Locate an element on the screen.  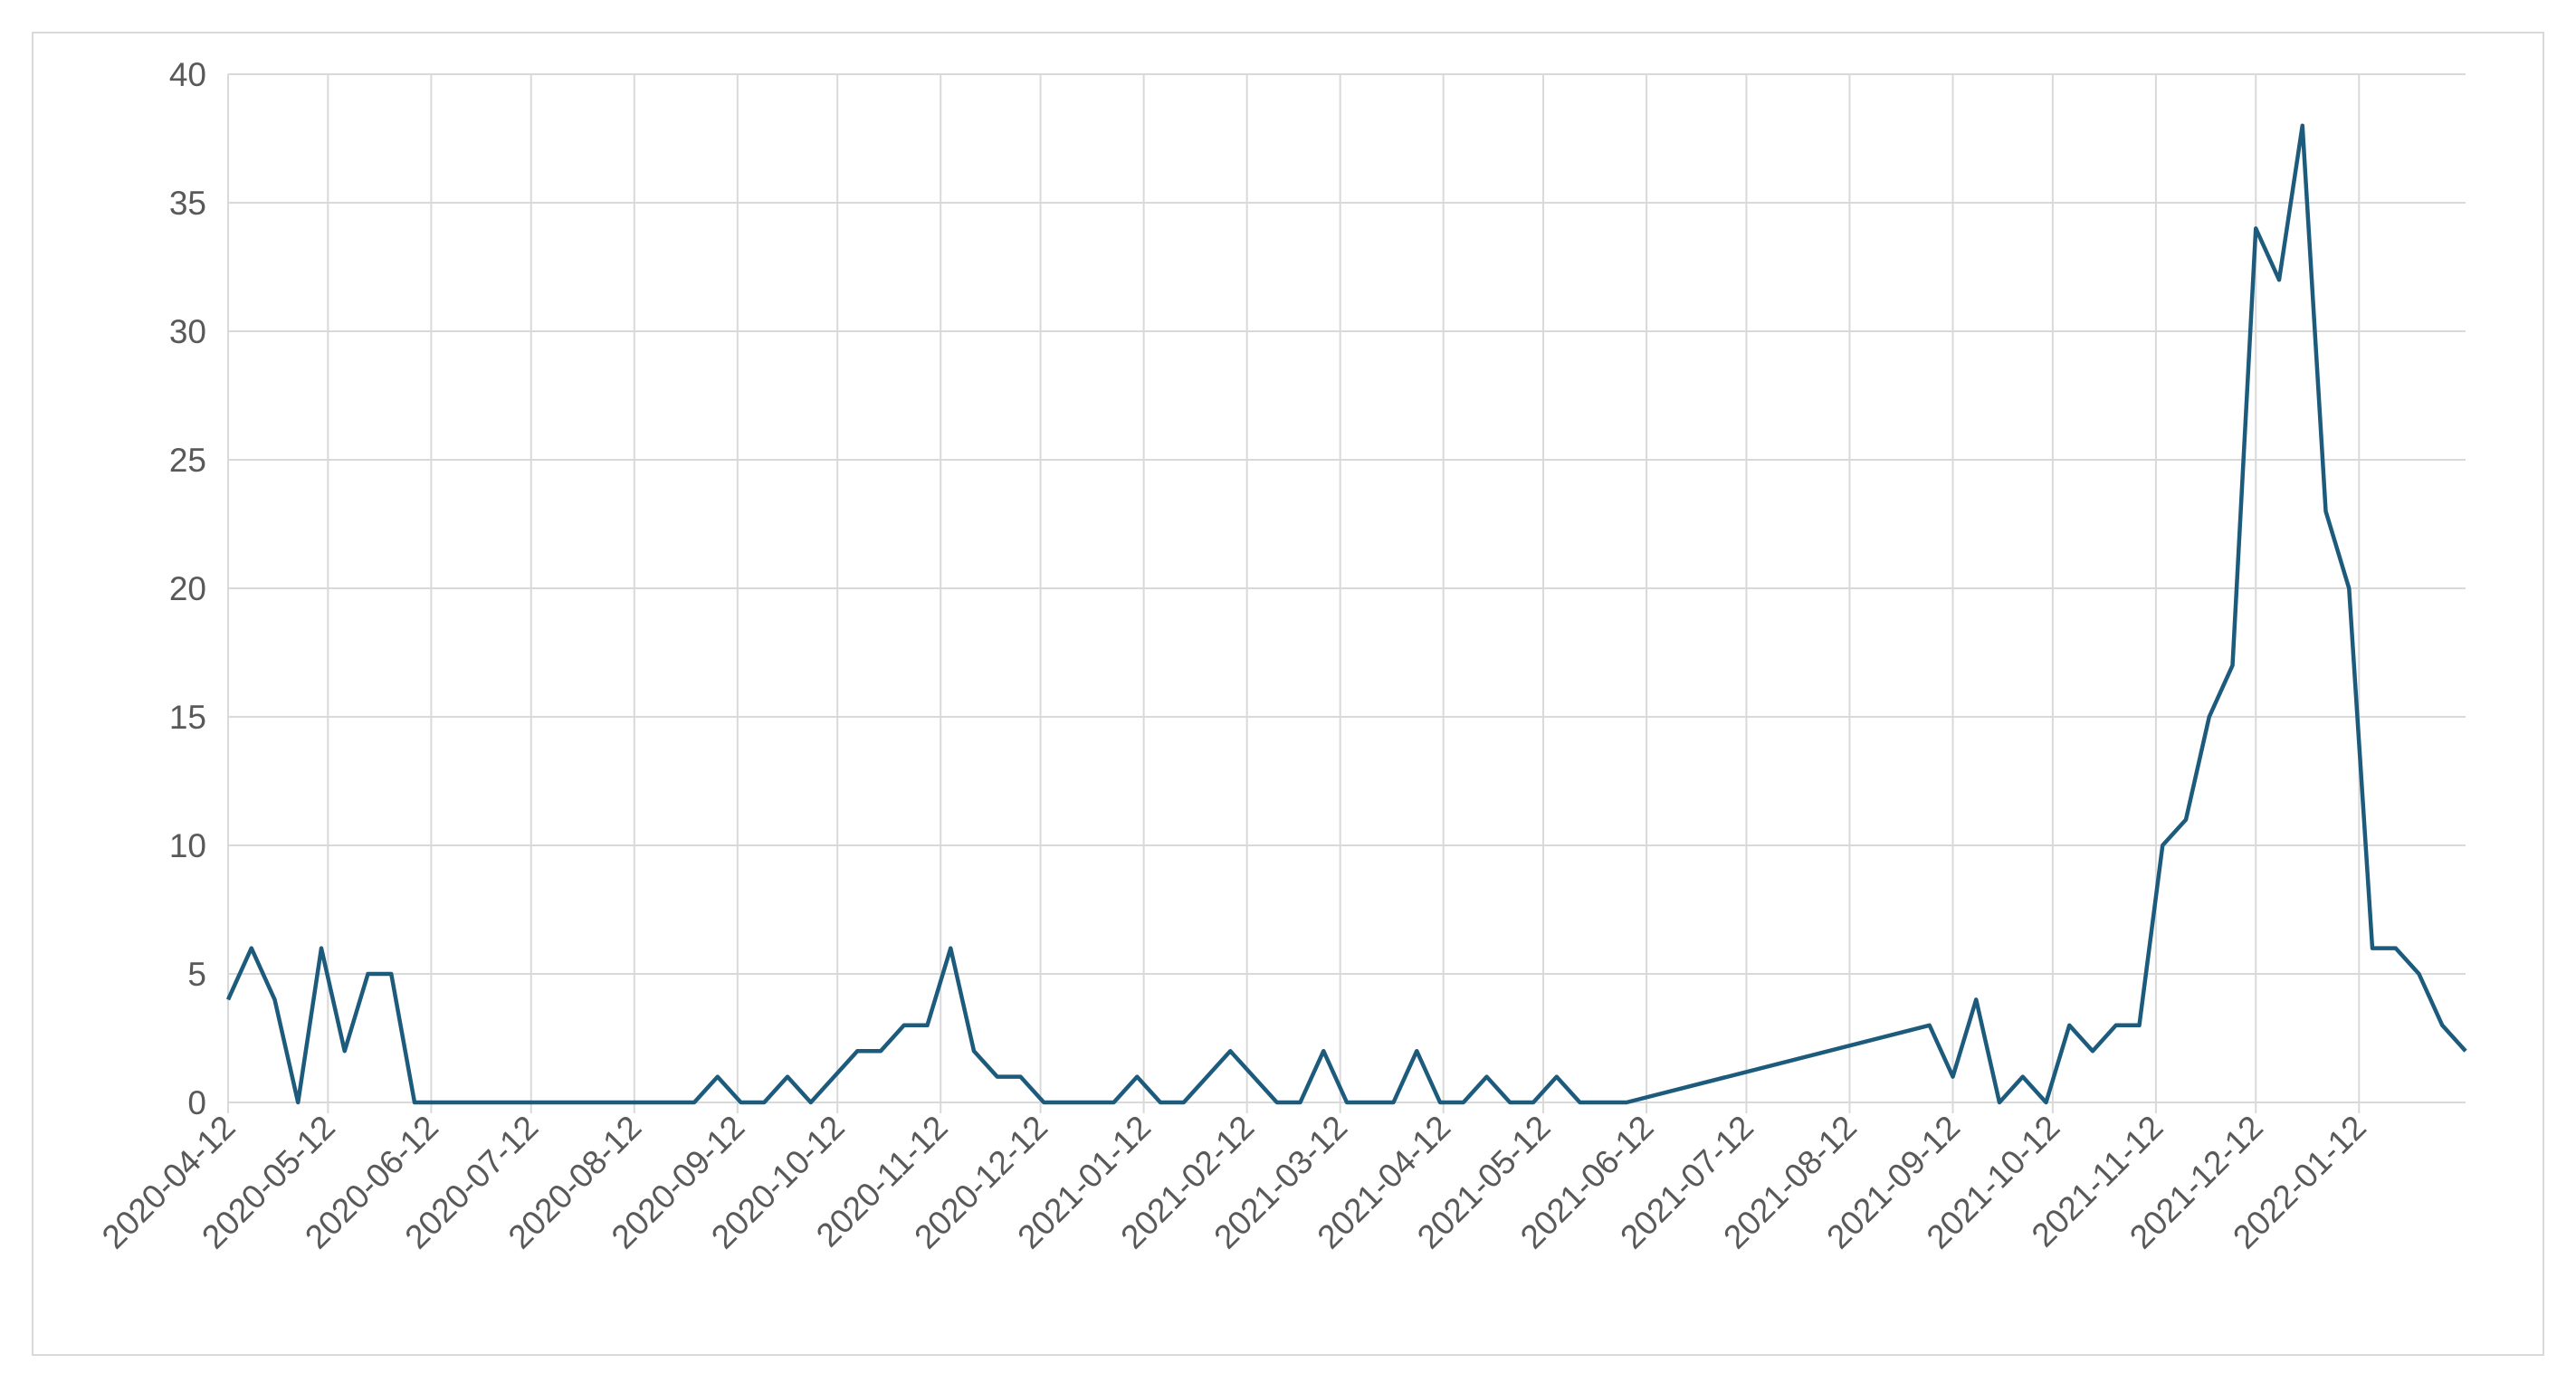
y-tick-label: 40 is located at coordinates (188, 75).